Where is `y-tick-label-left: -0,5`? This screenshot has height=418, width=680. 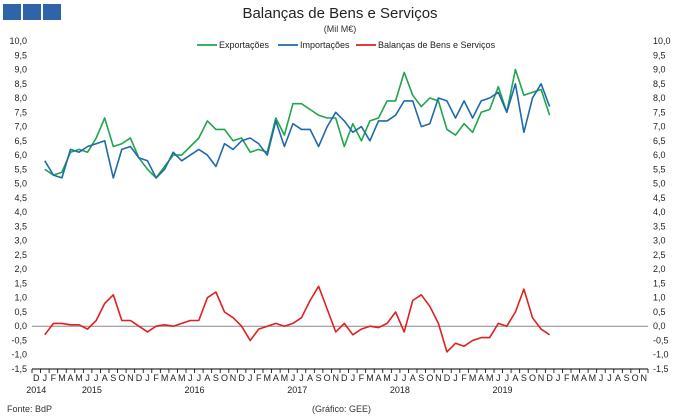
y-tick-label-left: -0,5 is located at coordinates (19, 340).